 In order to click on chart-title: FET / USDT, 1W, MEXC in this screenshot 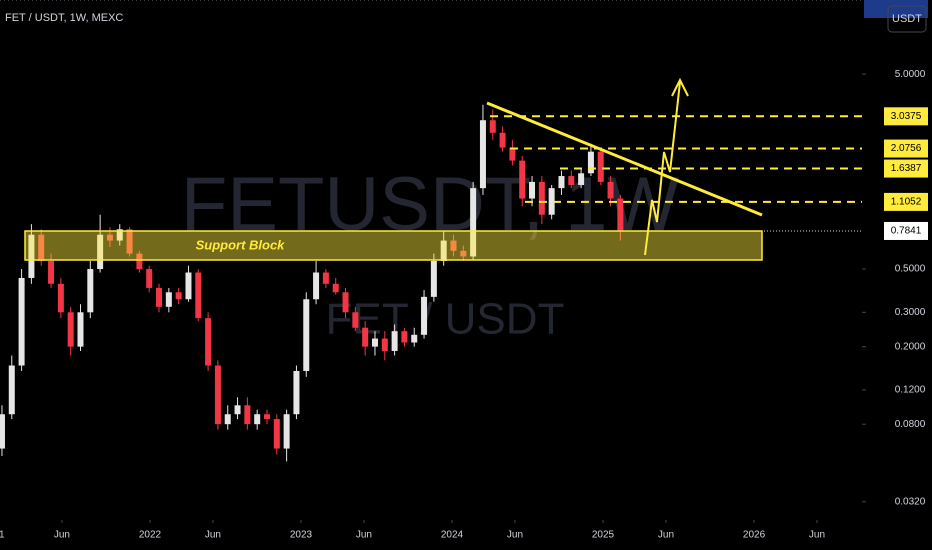, I will do `click(64, 18)`.